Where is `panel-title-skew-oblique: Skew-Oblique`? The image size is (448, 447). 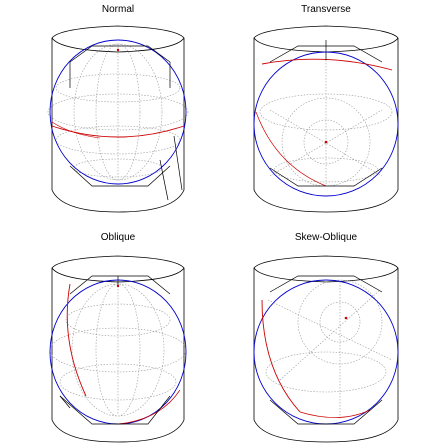
panel-title-skew-oblique: Skew-Oblique is located at coordinates (326, 237).